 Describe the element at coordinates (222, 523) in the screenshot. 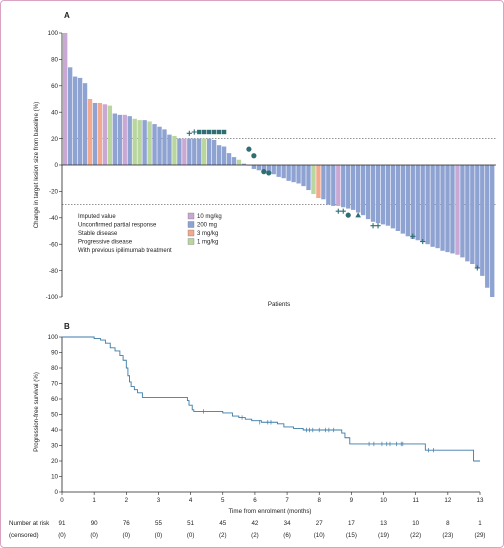

I see `risk-at-risk-value: 45` at that location.